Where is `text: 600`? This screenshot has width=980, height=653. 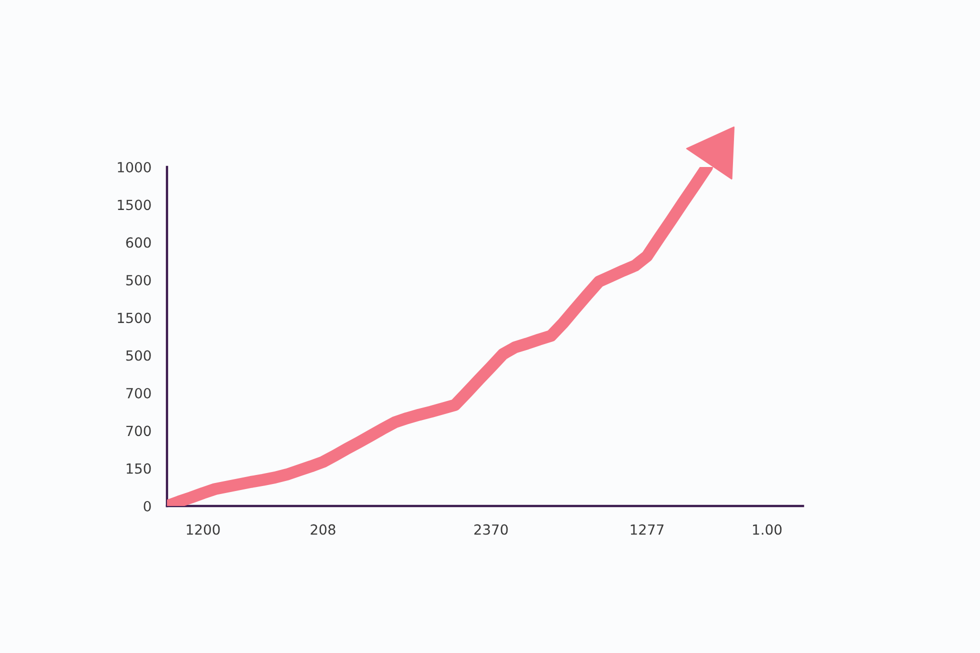 text: 600 is located at coordinates (138, 242).